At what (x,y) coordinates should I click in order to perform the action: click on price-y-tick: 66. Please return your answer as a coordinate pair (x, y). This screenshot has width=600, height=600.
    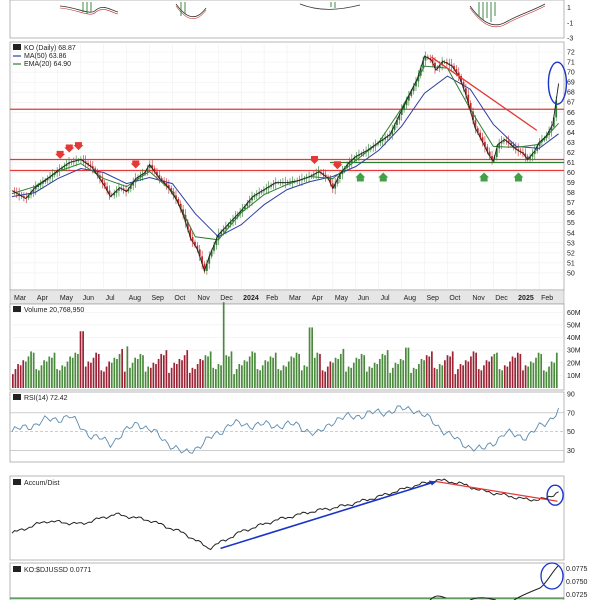
    Looking at the image, I should click on (571, 113).